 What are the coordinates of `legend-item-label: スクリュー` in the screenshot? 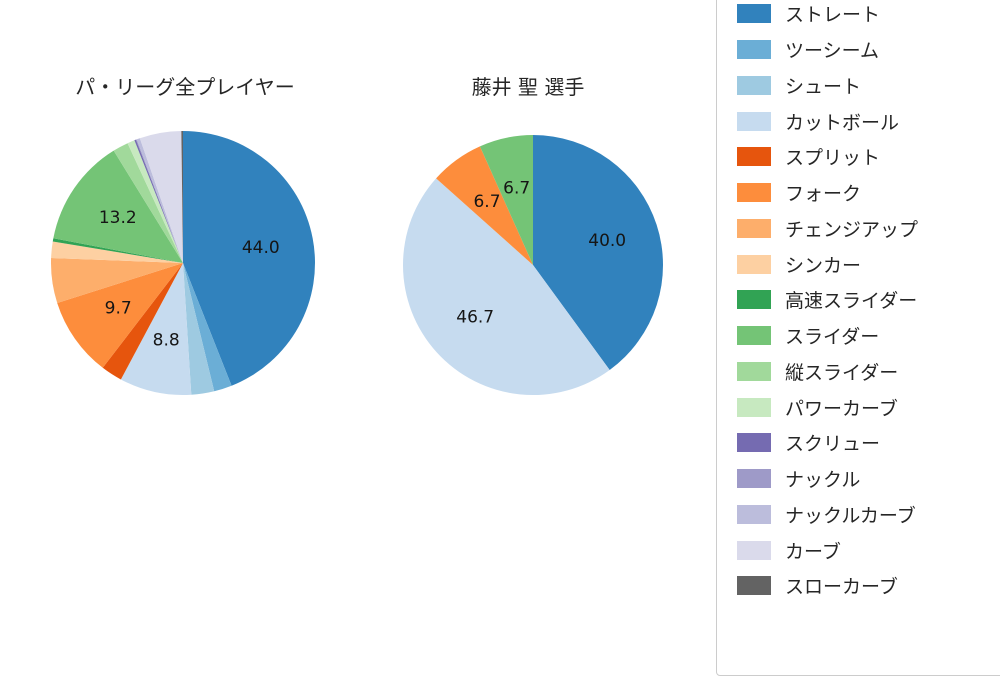 It's located at (833, 444).